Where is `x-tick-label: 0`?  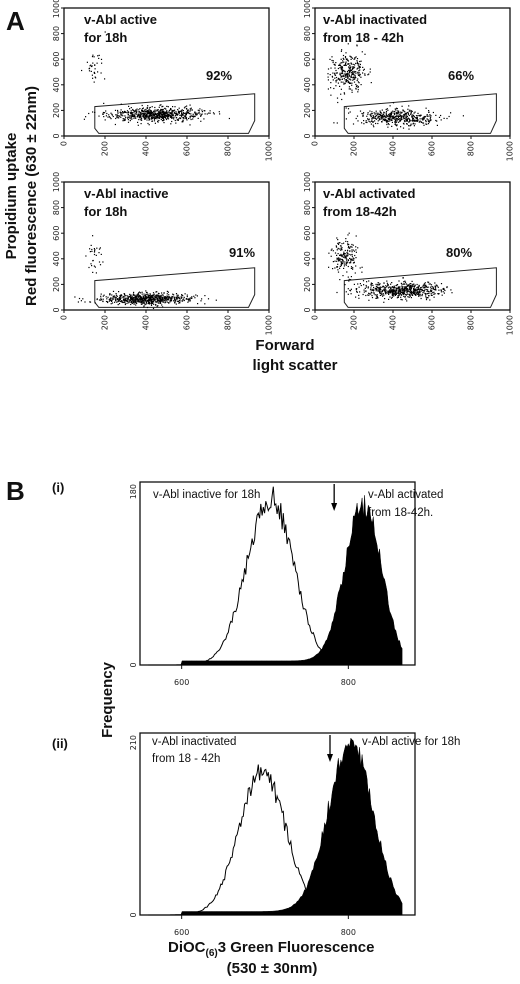
x-tick-label: 0 is located at coordinates (315, 143).